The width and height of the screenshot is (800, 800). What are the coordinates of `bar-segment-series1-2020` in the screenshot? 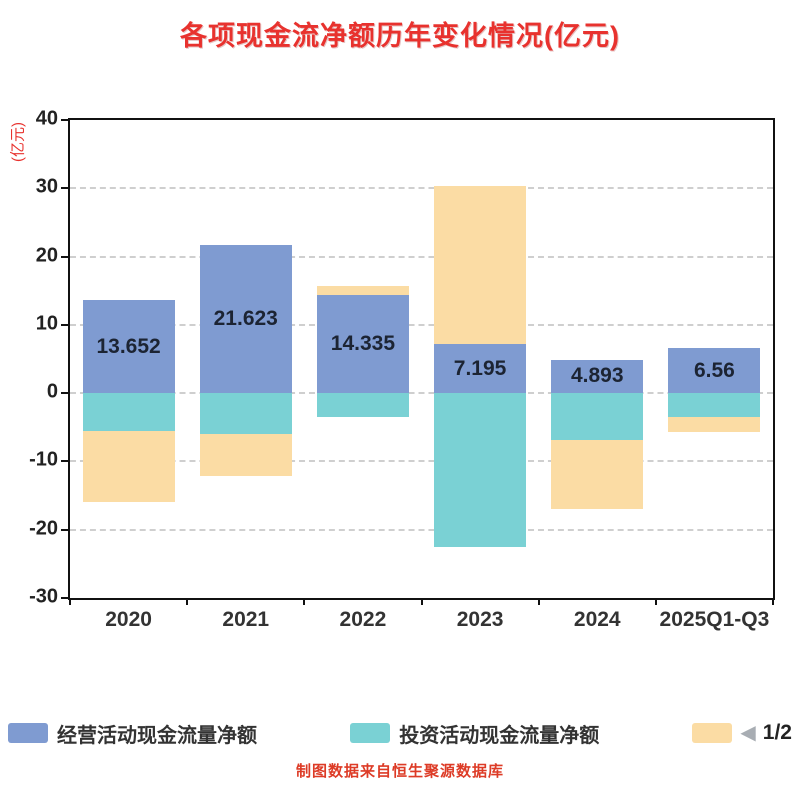 It's located at (128, 346).